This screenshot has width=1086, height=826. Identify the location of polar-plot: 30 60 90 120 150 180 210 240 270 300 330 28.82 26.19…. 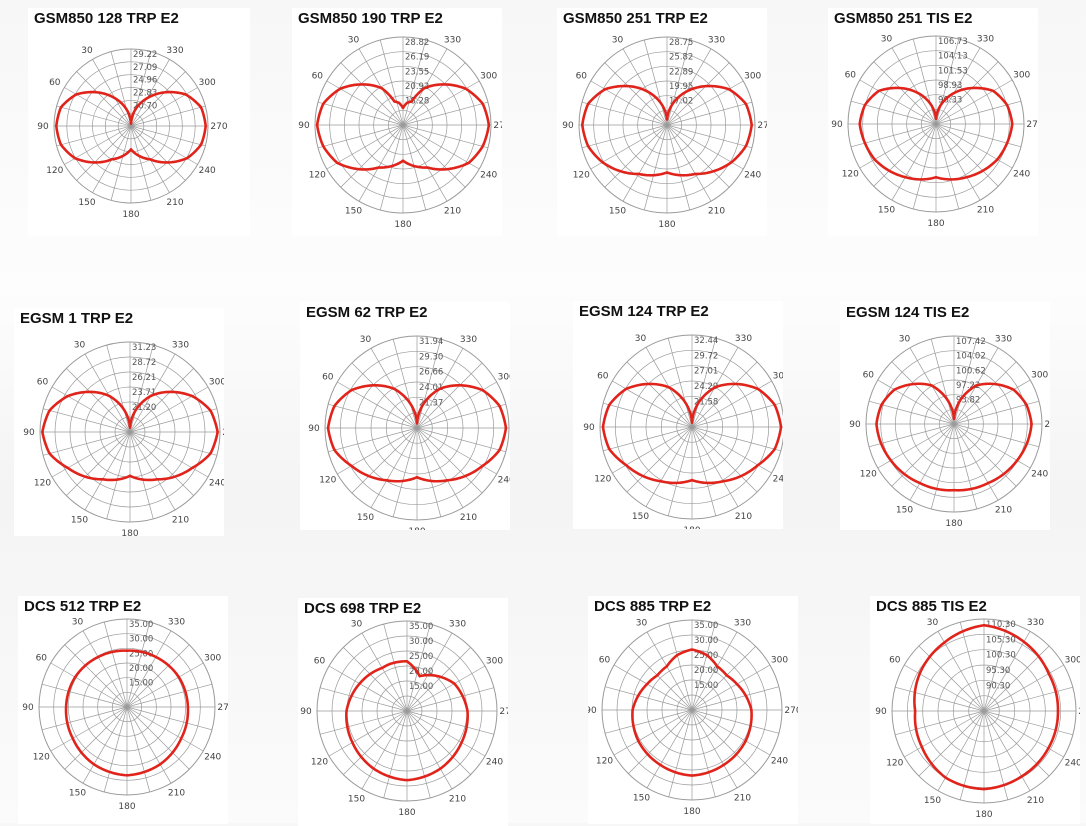
(400, 132).